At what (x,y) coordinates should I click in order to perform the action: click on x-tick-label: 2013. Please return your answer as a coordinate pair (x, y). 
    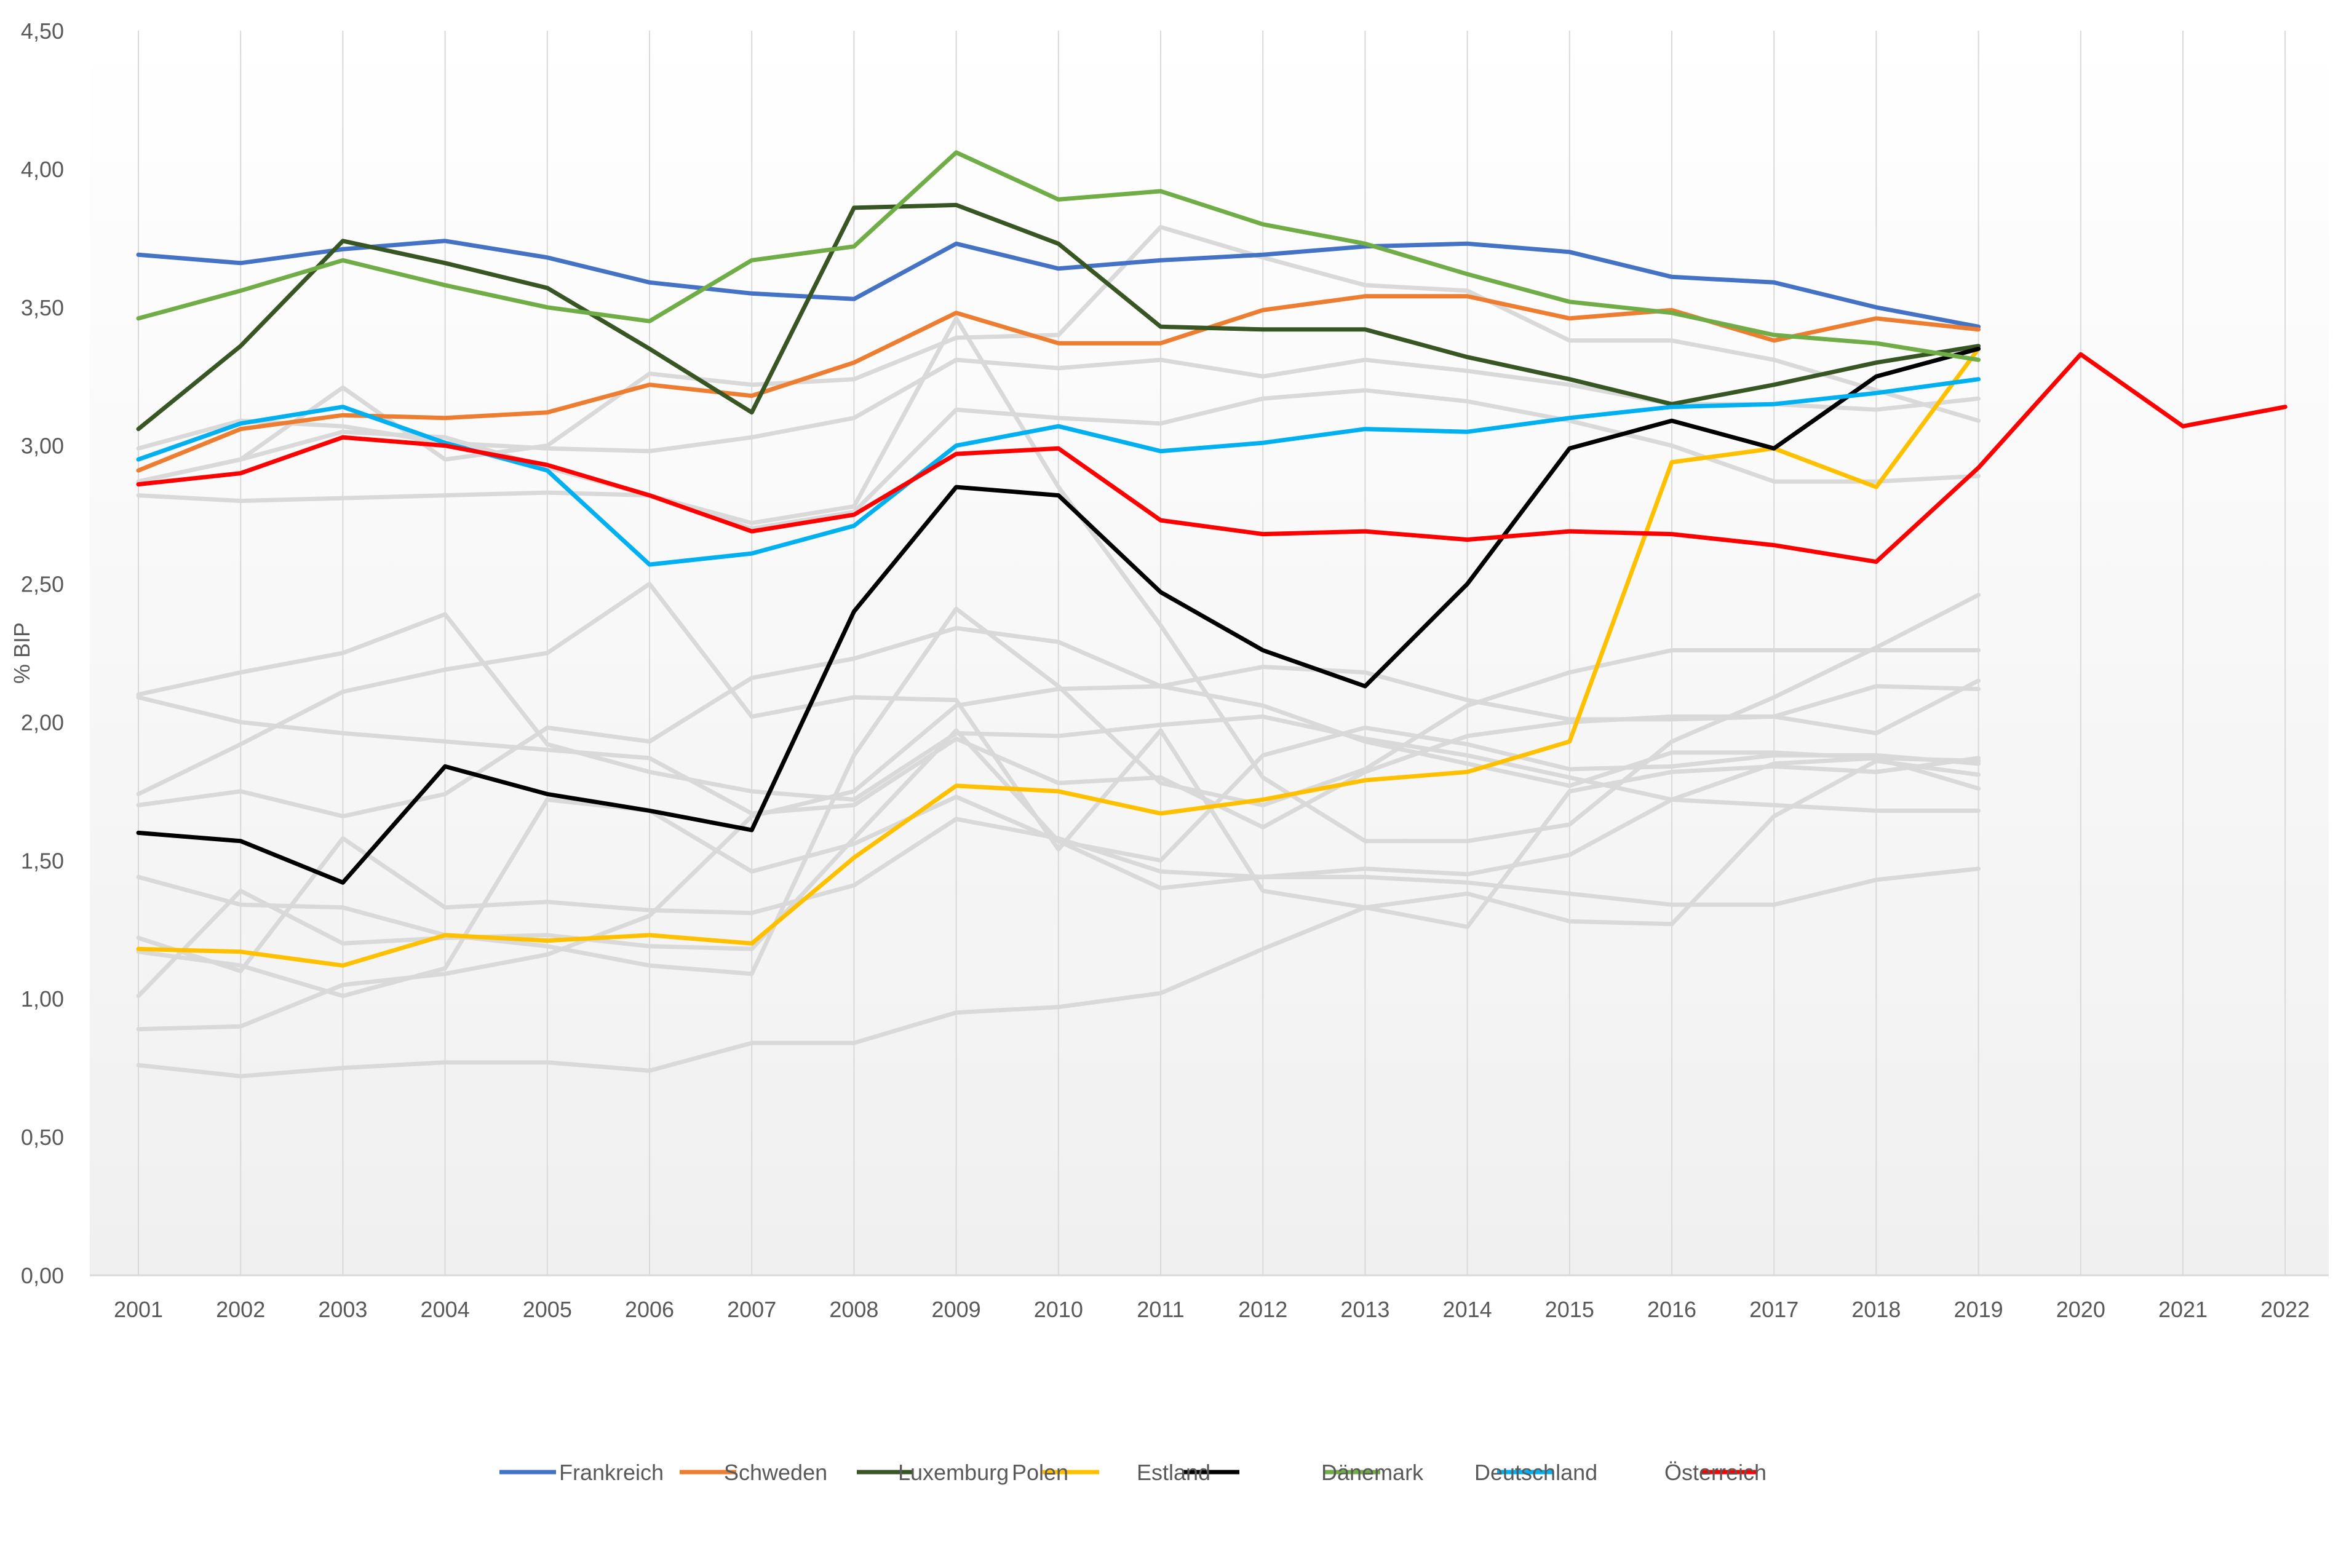
    Looking at the image, I should click on (1364, 1309).